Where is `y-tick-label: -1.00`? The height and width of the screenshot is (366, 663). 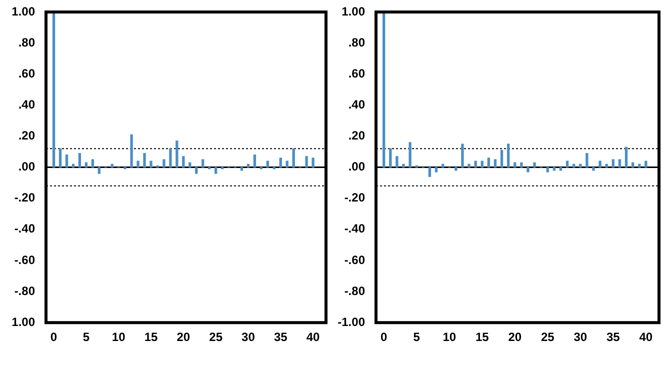
y-tick-label: -1.00 is located at coordinates (352, 321).